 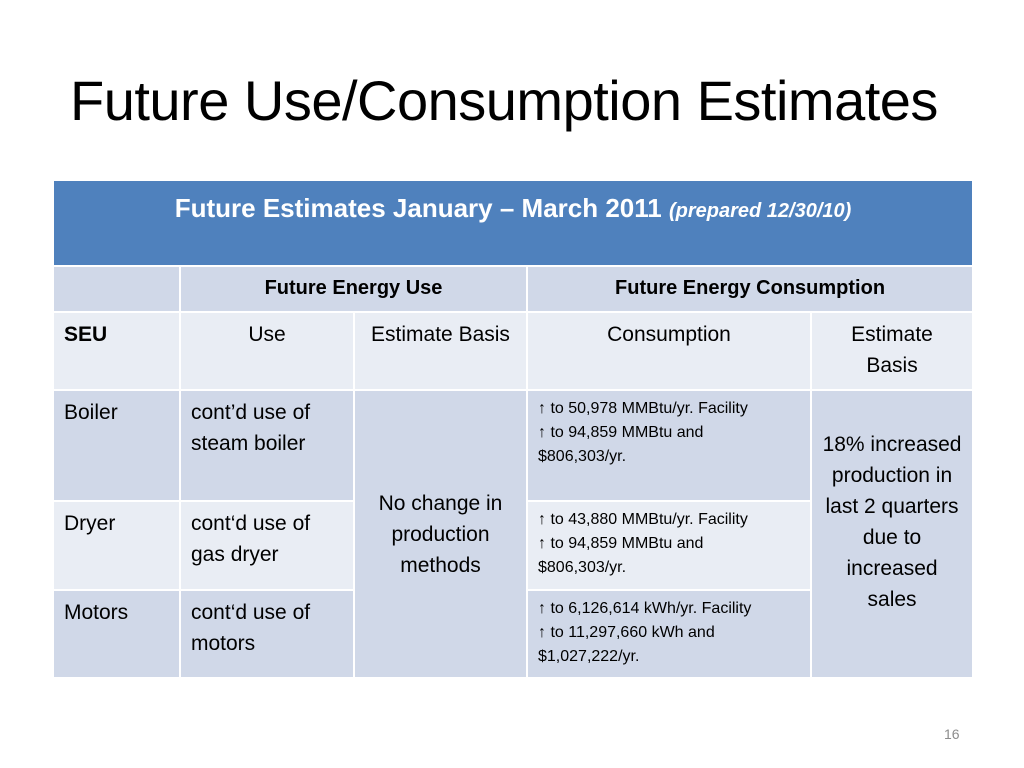 What do you see at coordinates (504, 100) in the screenshot?
I see `slide-title: Future Use/Consumption Estimates` at bounding box center [504, 100].